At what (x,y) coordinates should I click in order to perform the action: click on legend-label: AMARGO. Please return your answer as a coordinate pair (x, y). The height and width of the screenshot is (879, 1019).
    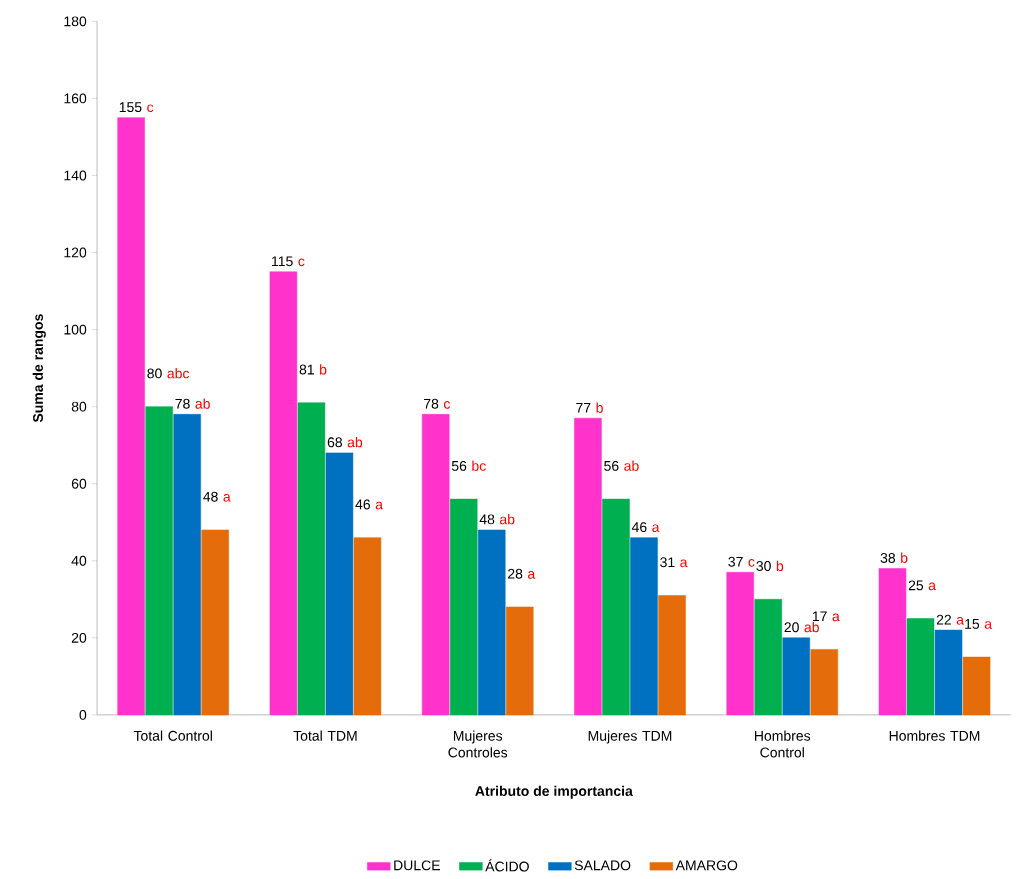
    Looking at the image, I should click on (706, 865).